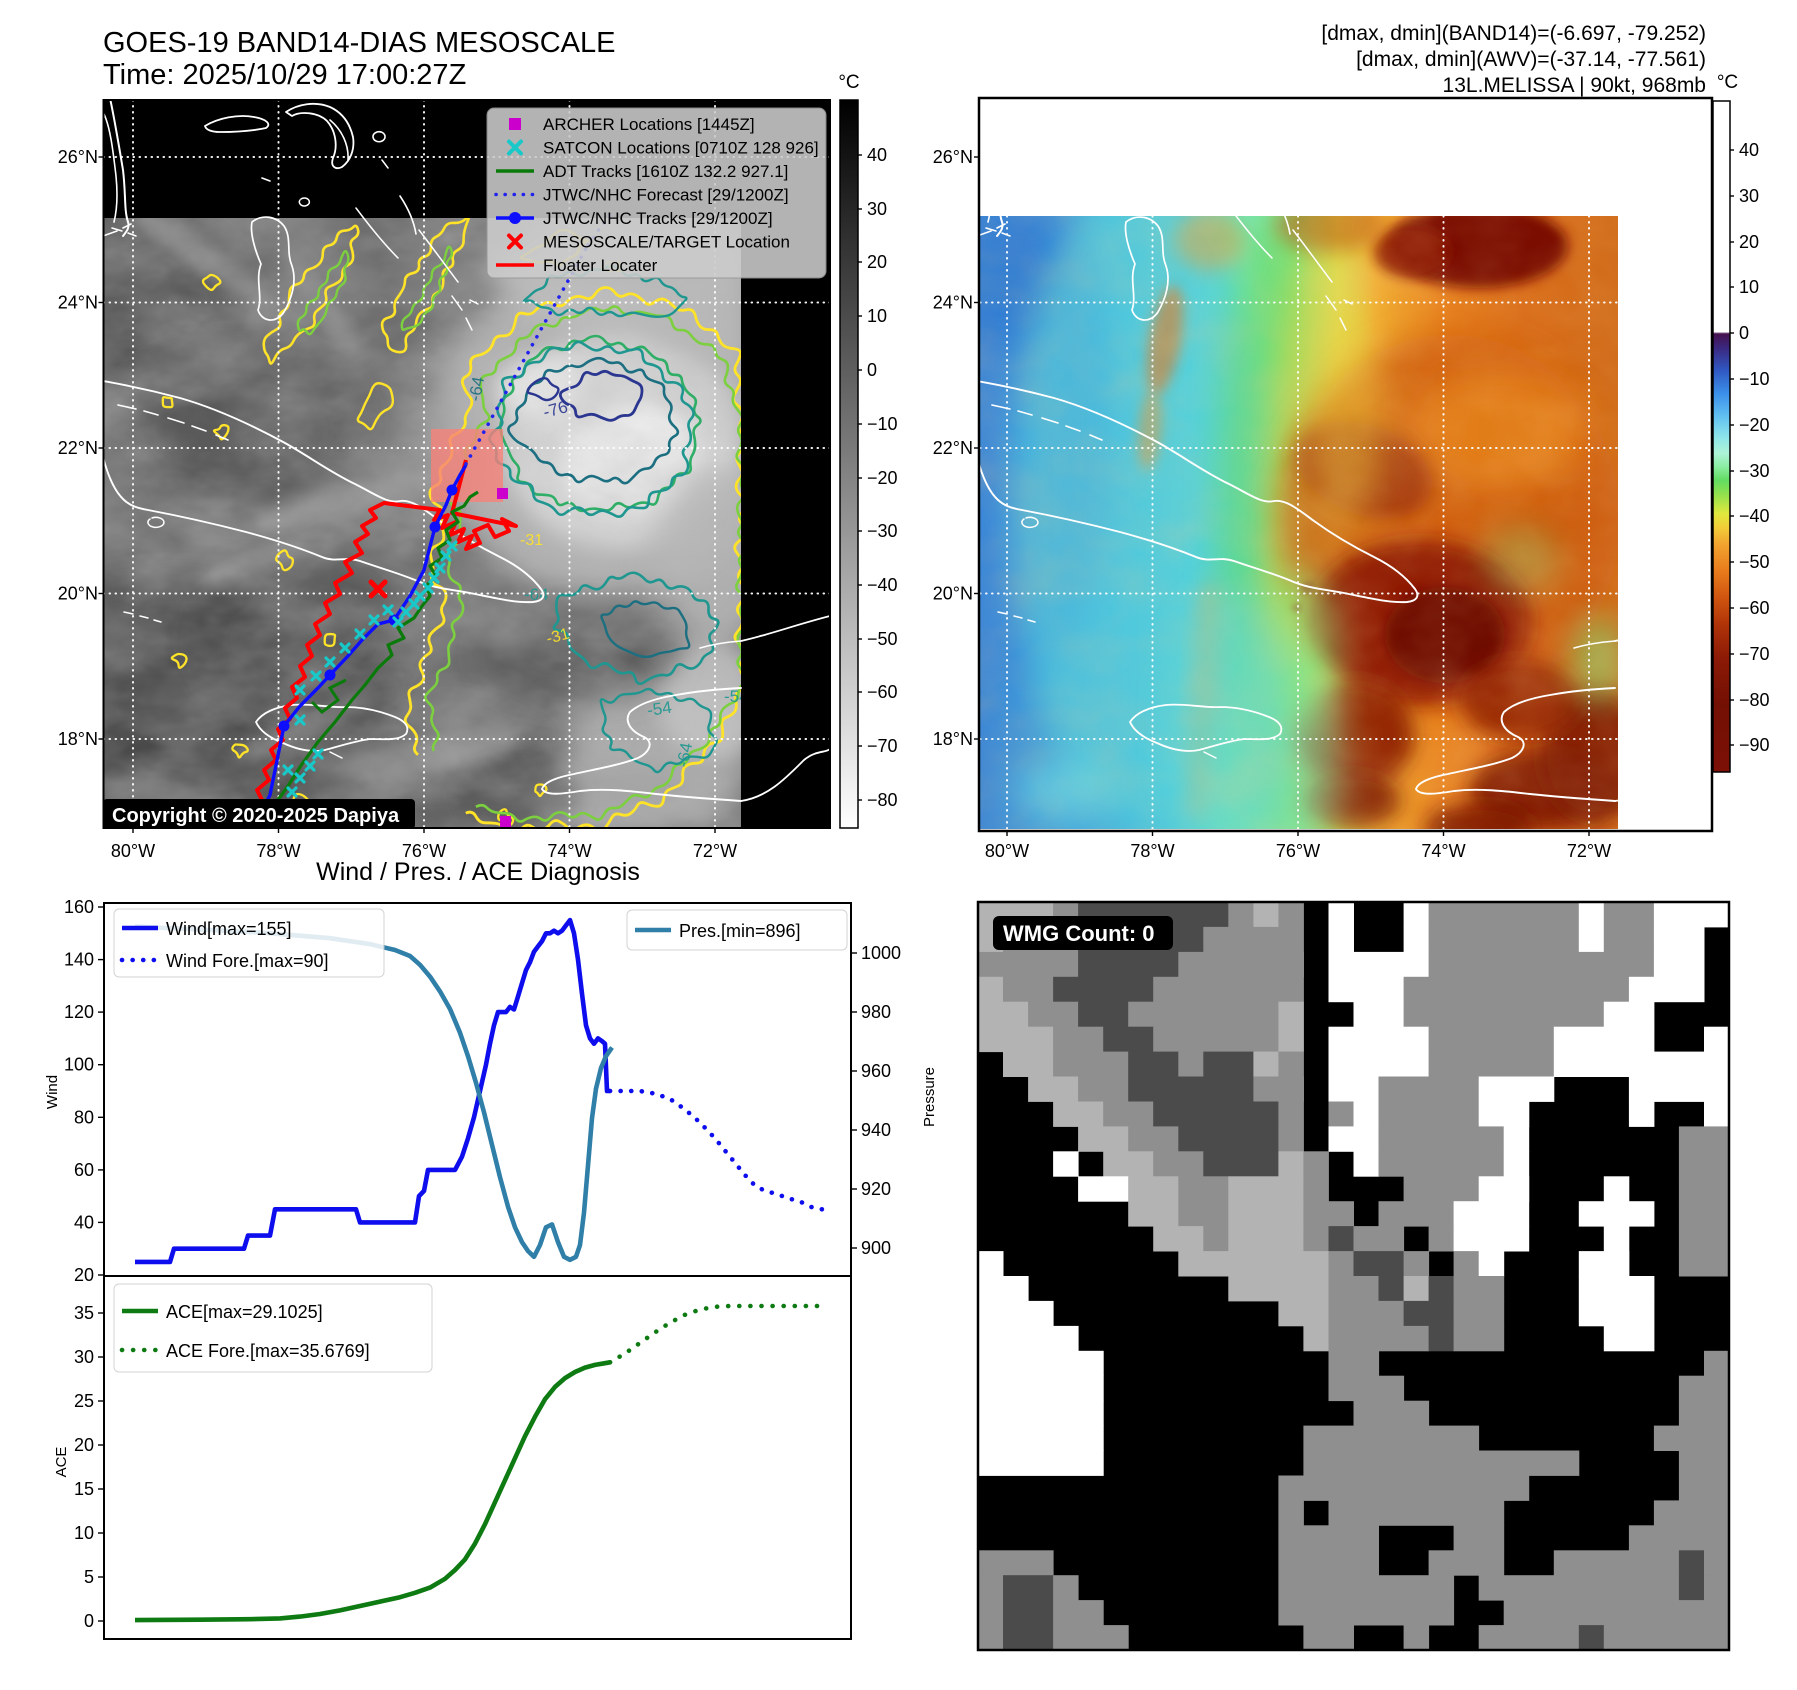 This screenshot has height=1690, width=1797. What do you see at coordinates (740, 931) in the screenshot?
I see `svg-text: Pres.[min=896]` at bounding box center [740, 931].